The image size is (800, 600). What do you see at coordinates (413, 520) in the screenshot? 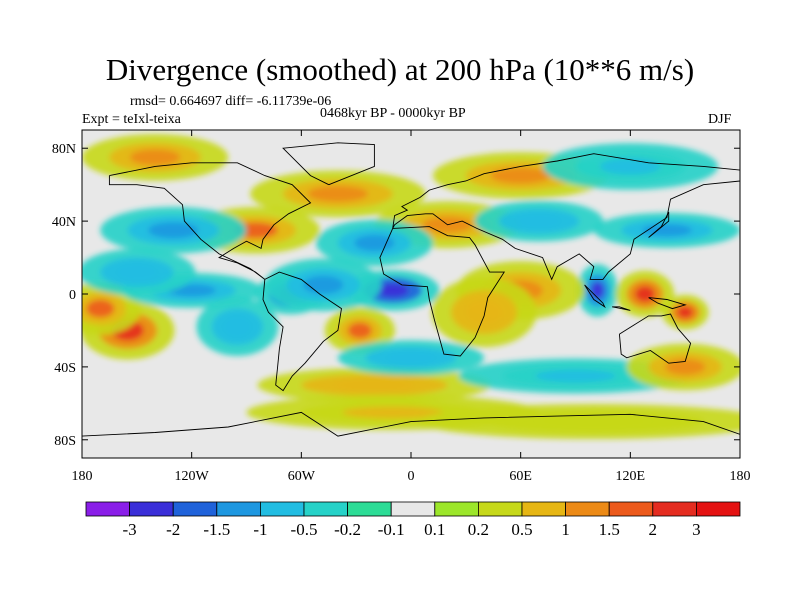
I see `colorbar: -3 -2 -1.5 -1 -0.5 -0.2 -0.1 0.1 0.2 0.5 1 1.5 2 3` at bounding box center [413, 520].